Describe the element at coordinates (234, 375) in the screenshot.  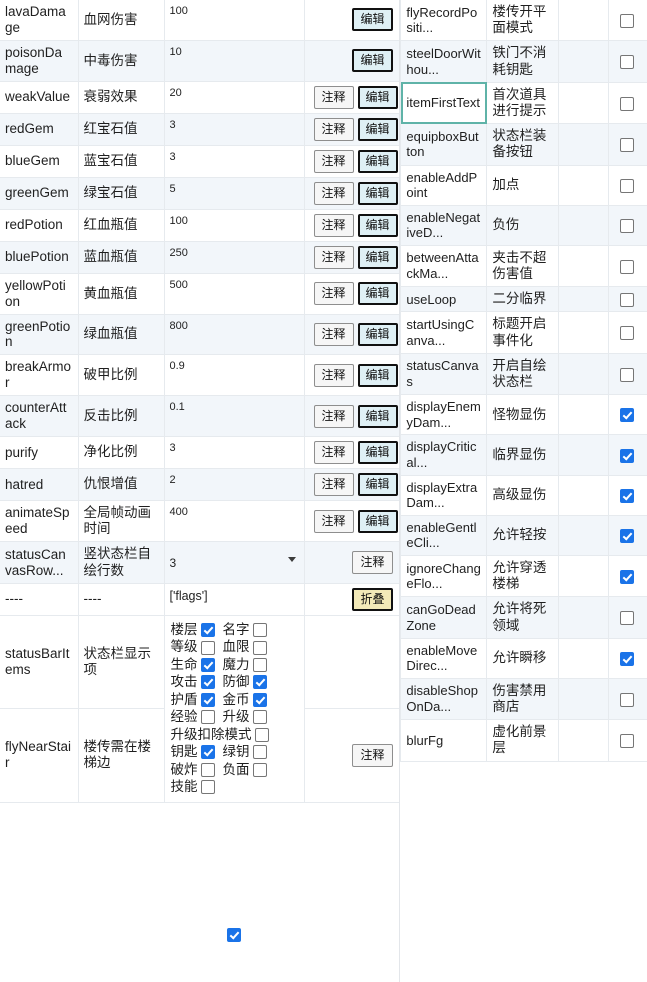
I see `setting-value-cell: 0.9` at that location.